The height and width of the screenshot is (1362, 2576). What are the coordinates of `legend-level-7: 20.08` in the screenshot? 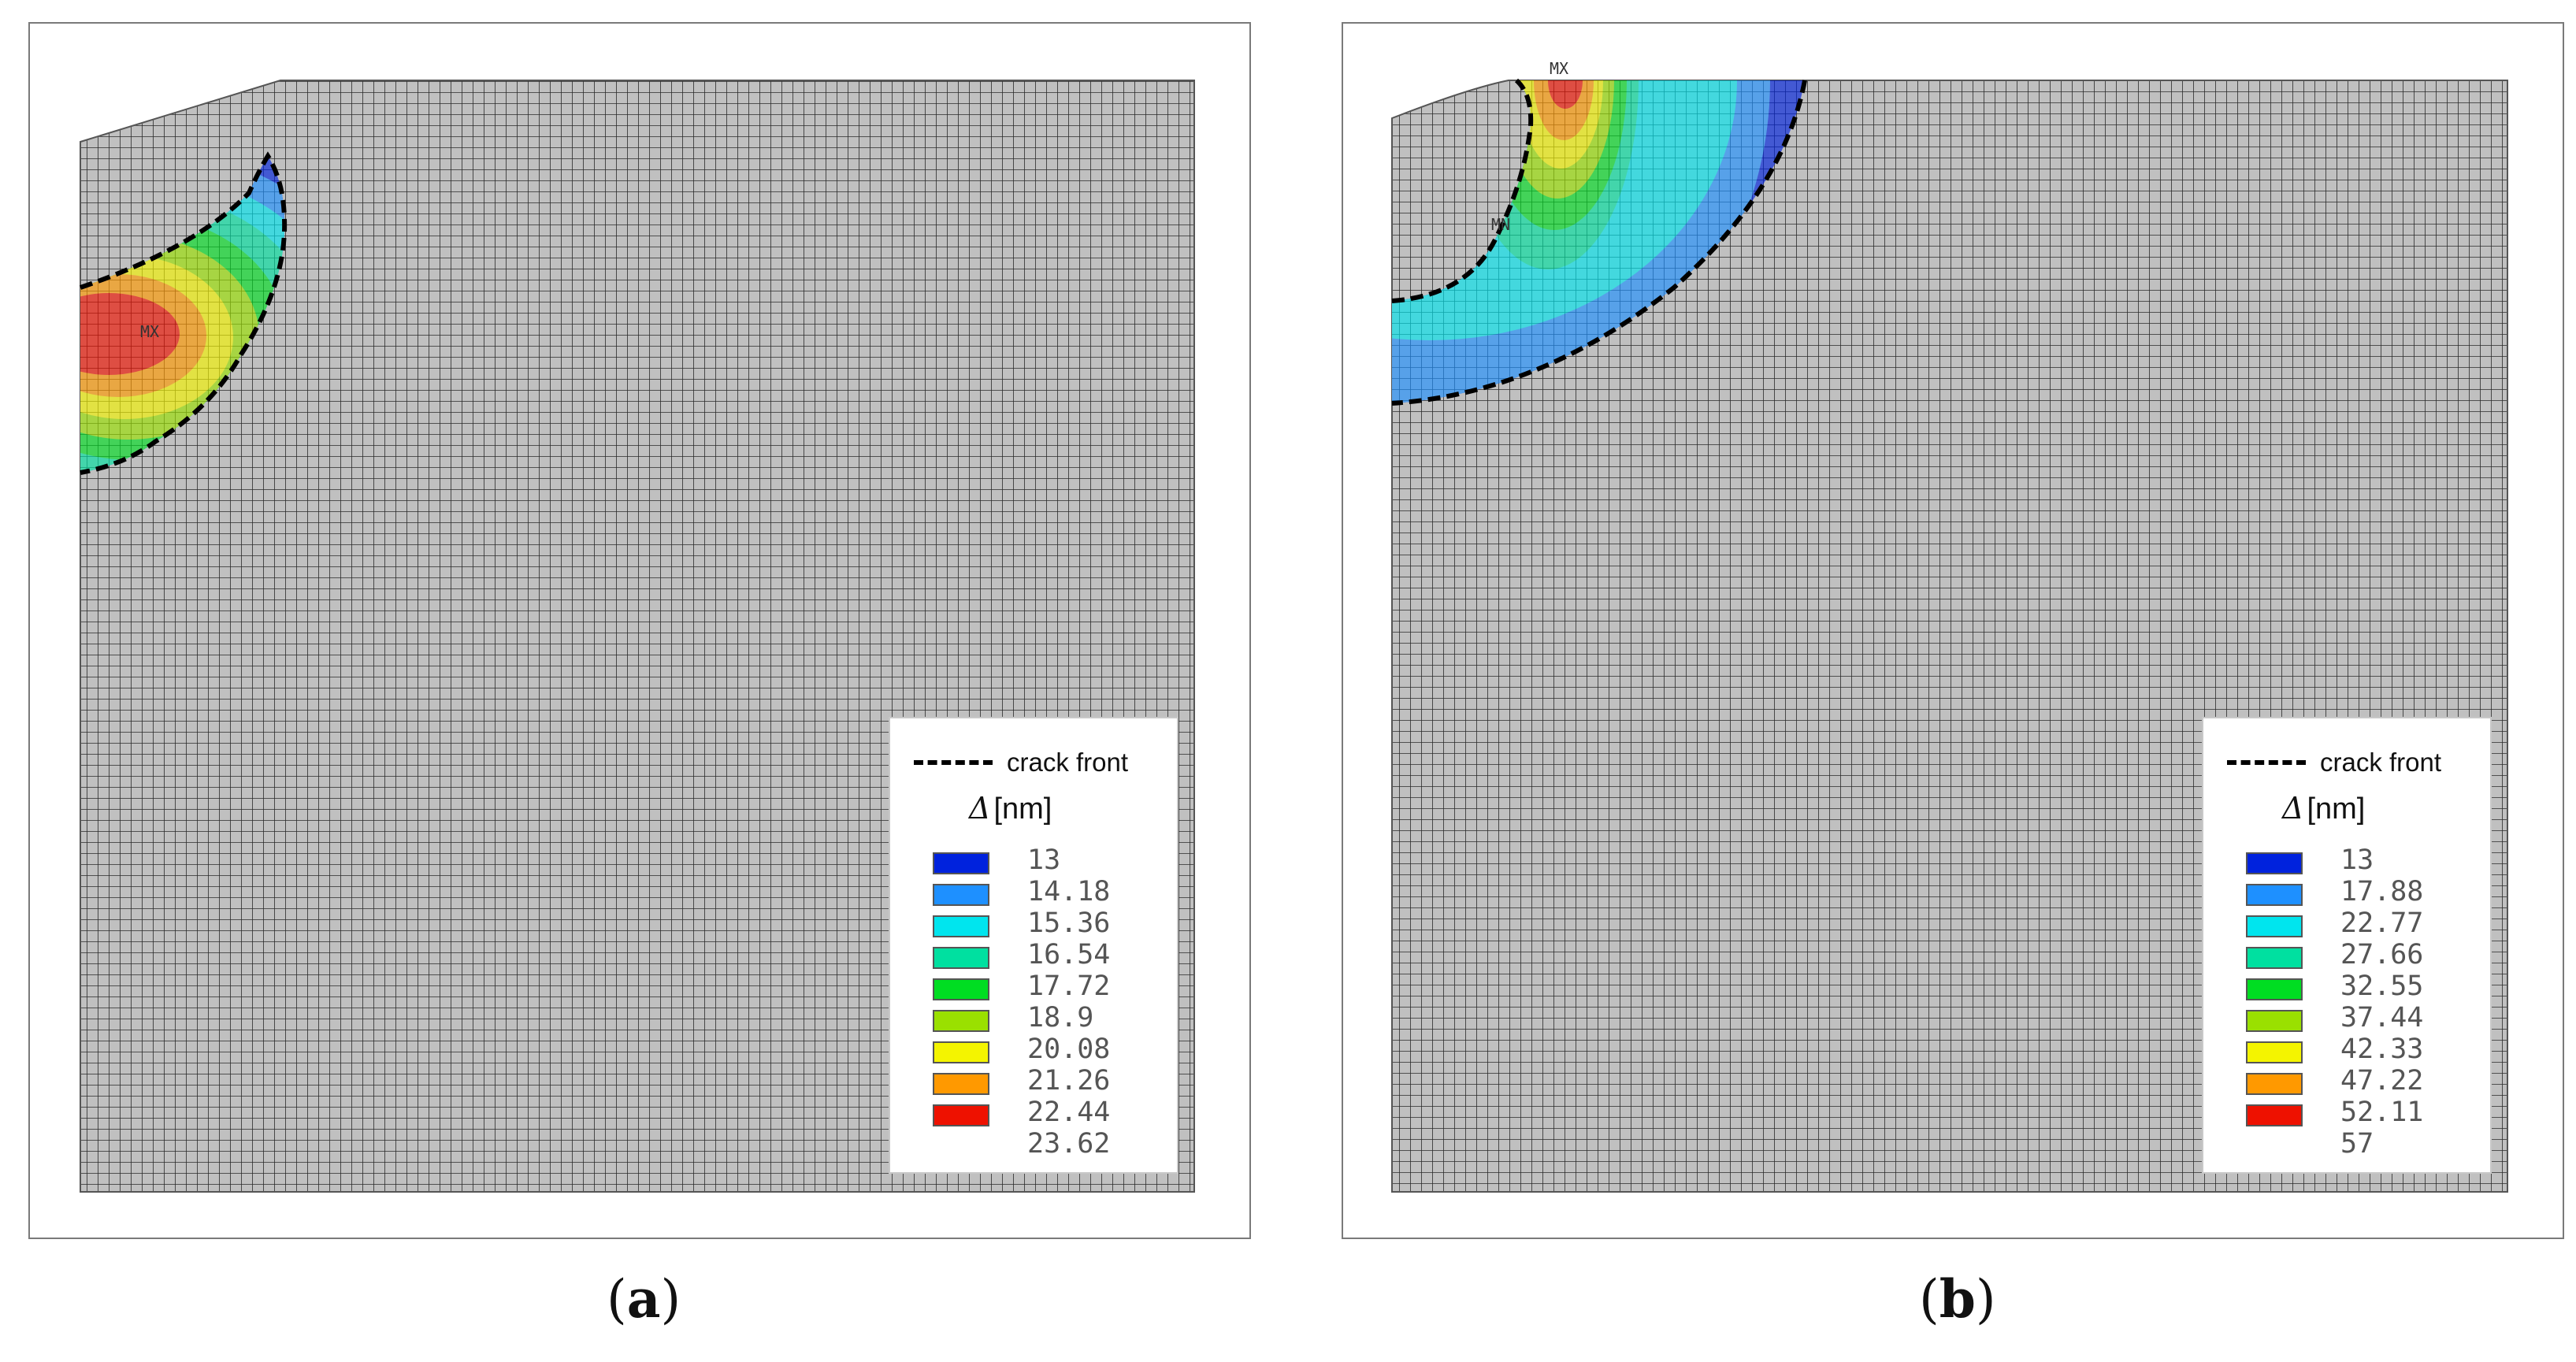 It's located at (1069, 1049).